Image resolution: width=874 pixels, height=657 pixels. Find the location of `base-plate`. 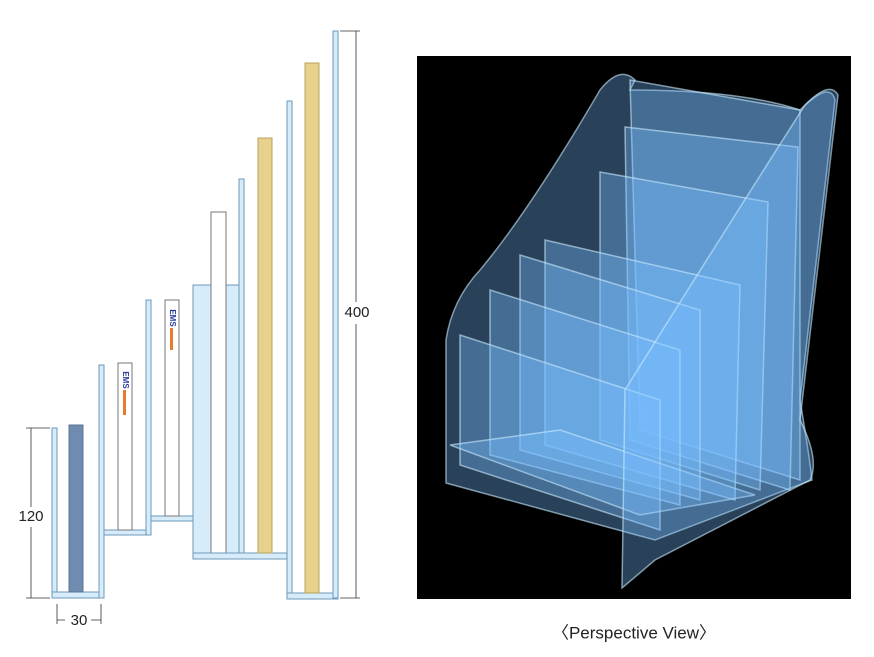

base-plate is located at coordinates (602, 472).